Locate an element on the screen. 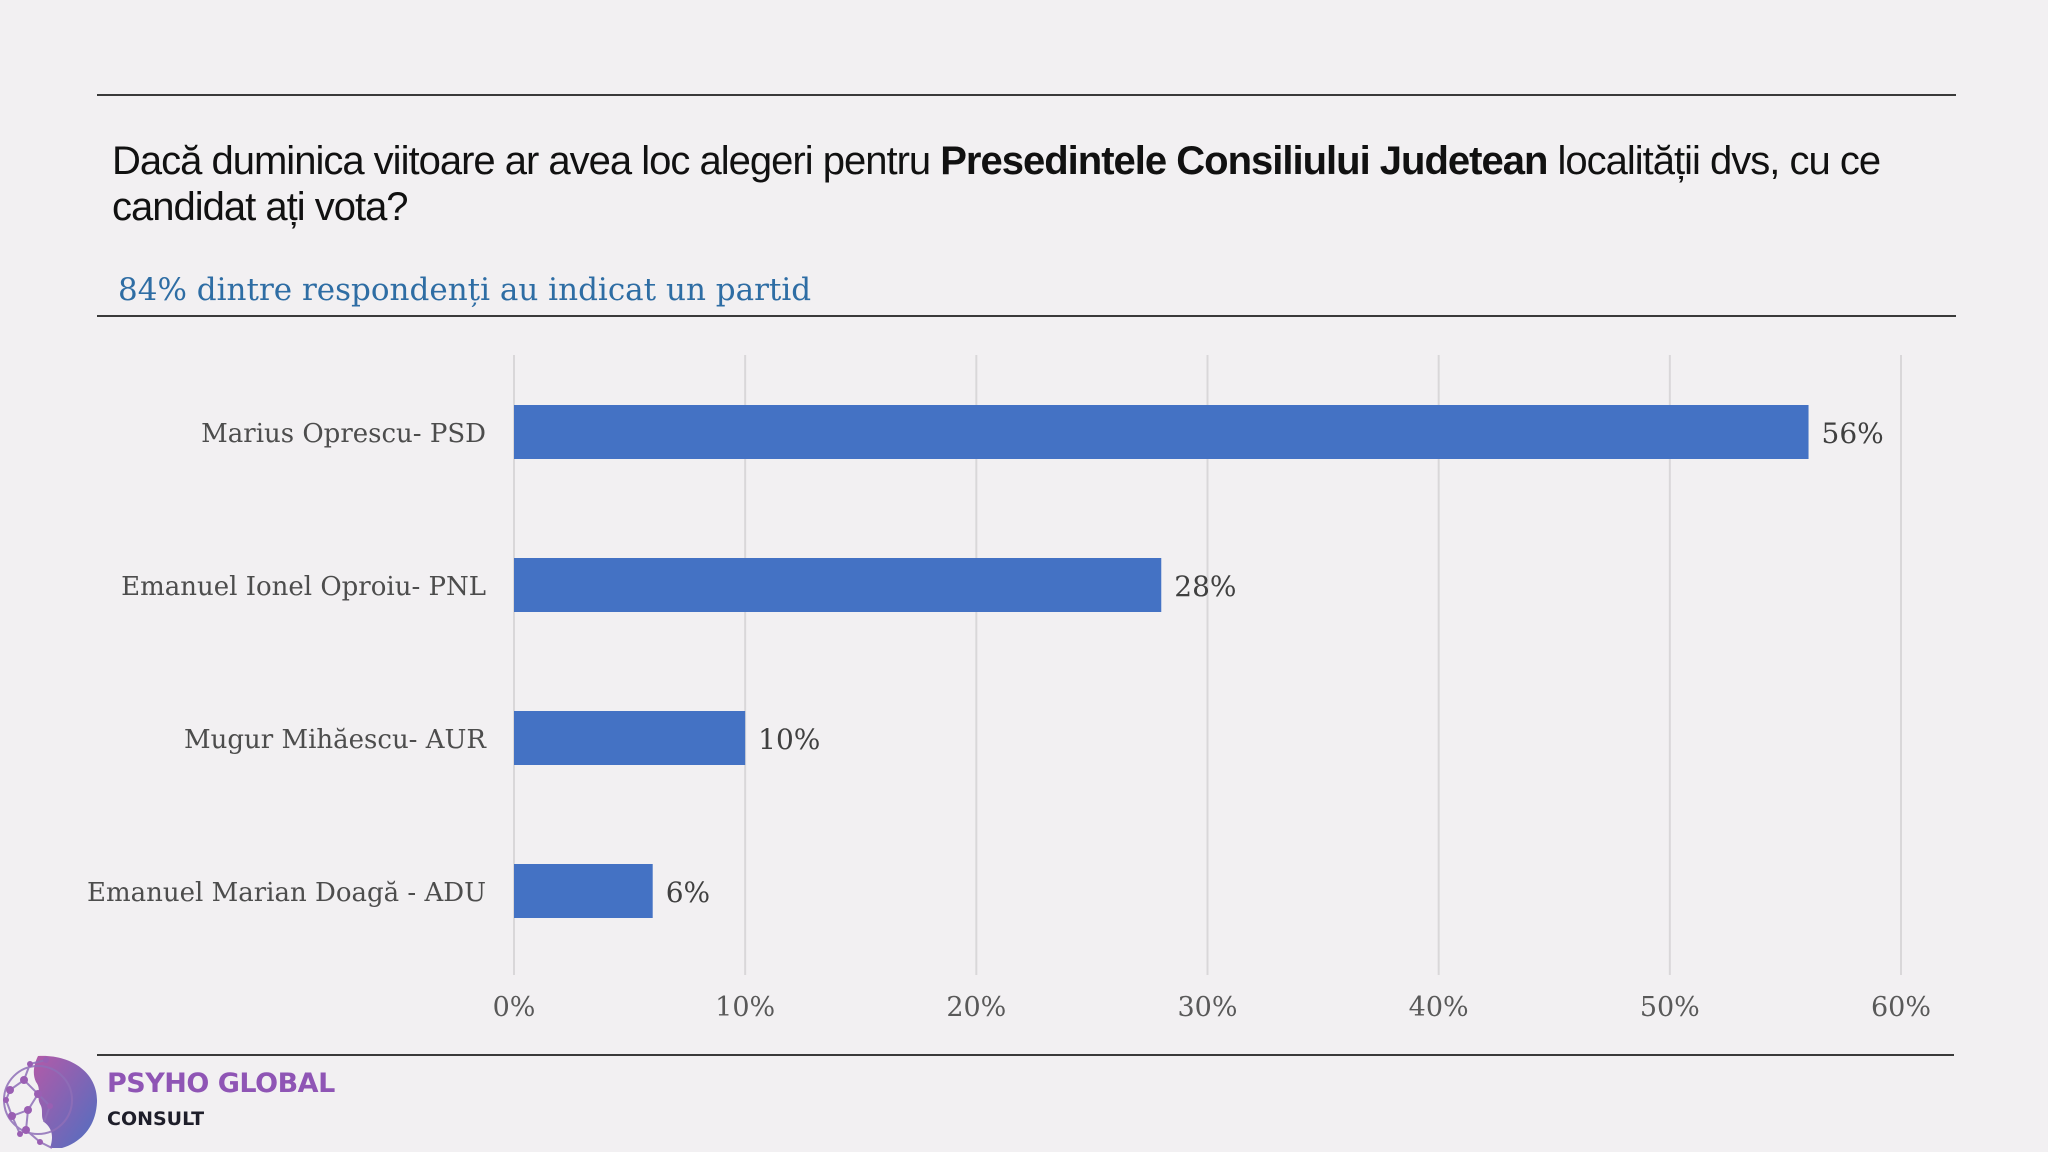 This screenshot has width=2048, height=1152. x-tick-label: 30% is located at coordinates (1207, 1007).